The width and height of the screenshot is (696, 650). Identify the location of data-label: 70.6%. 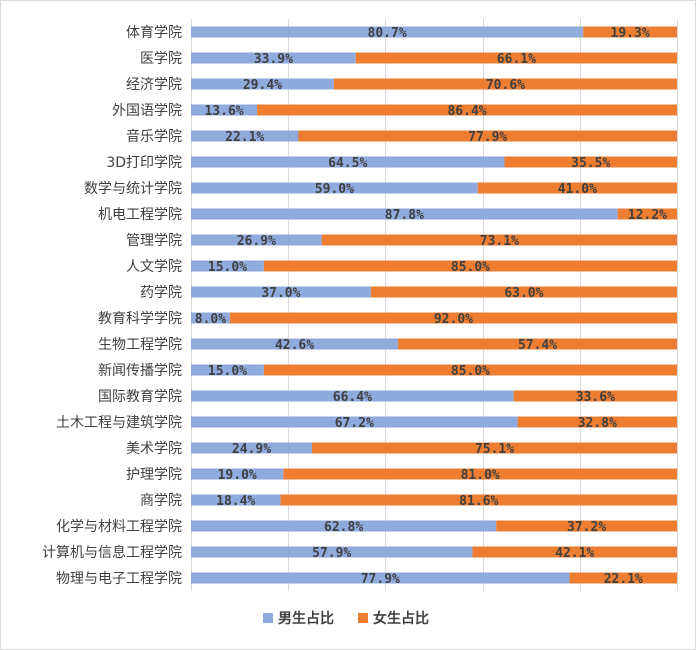
(505, 85).